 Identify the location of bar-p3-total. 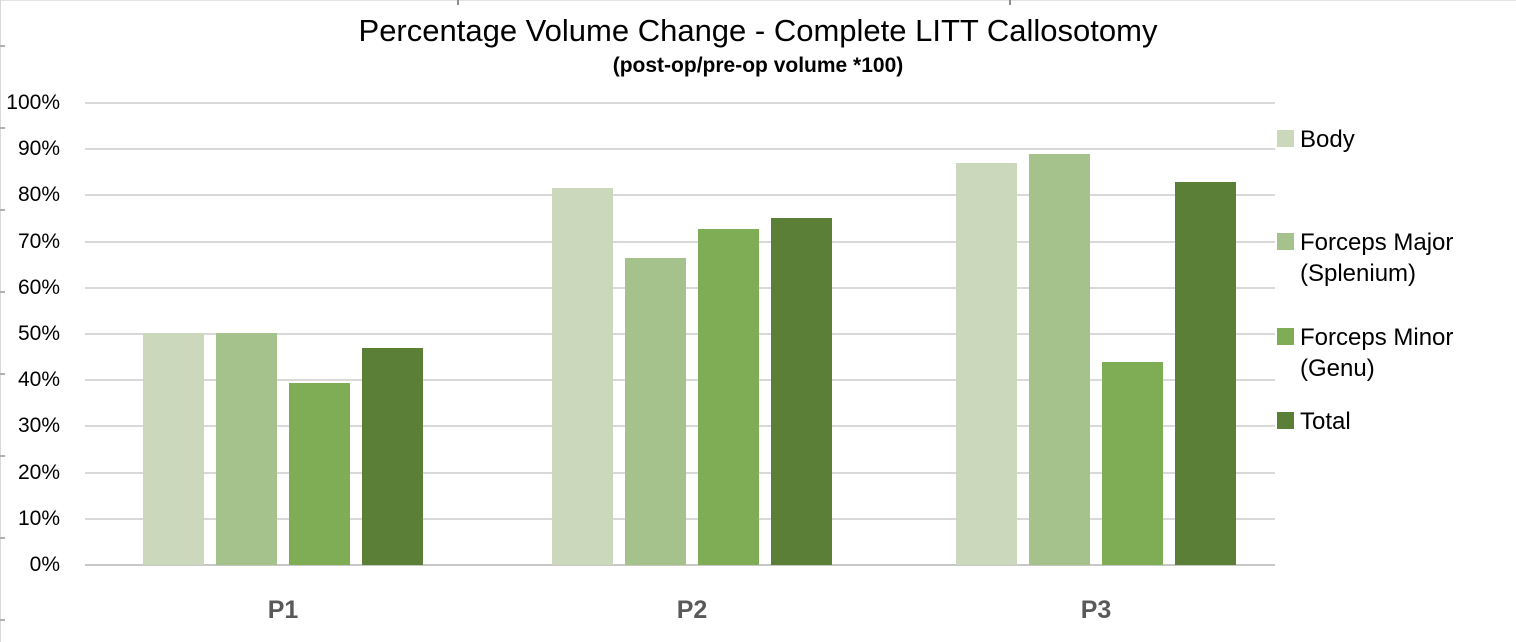
(1205, 373).